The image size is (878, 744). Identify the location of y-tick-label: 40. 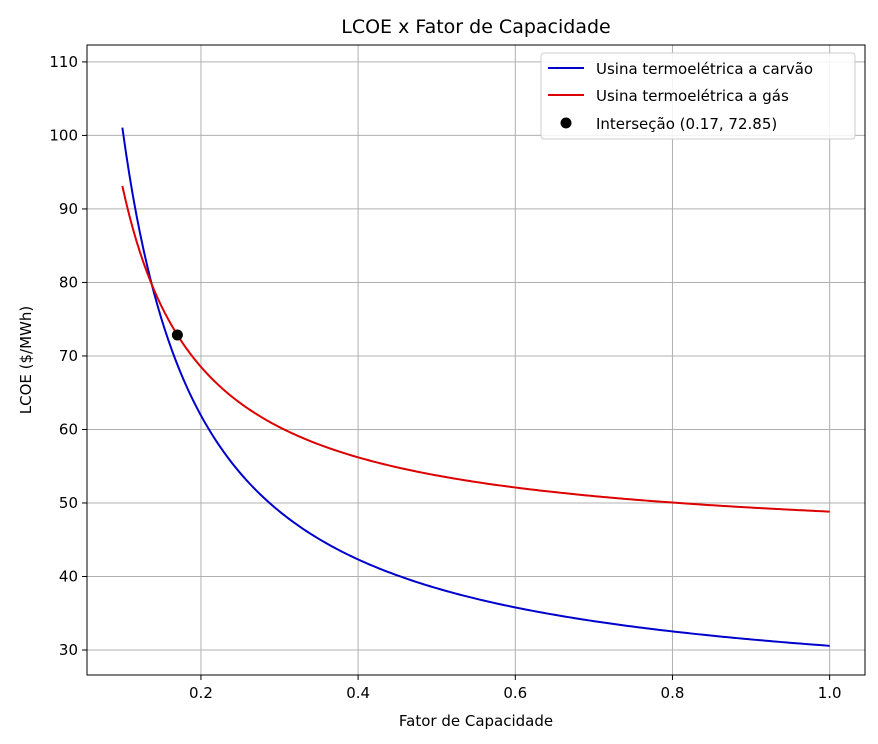
(68, 576).